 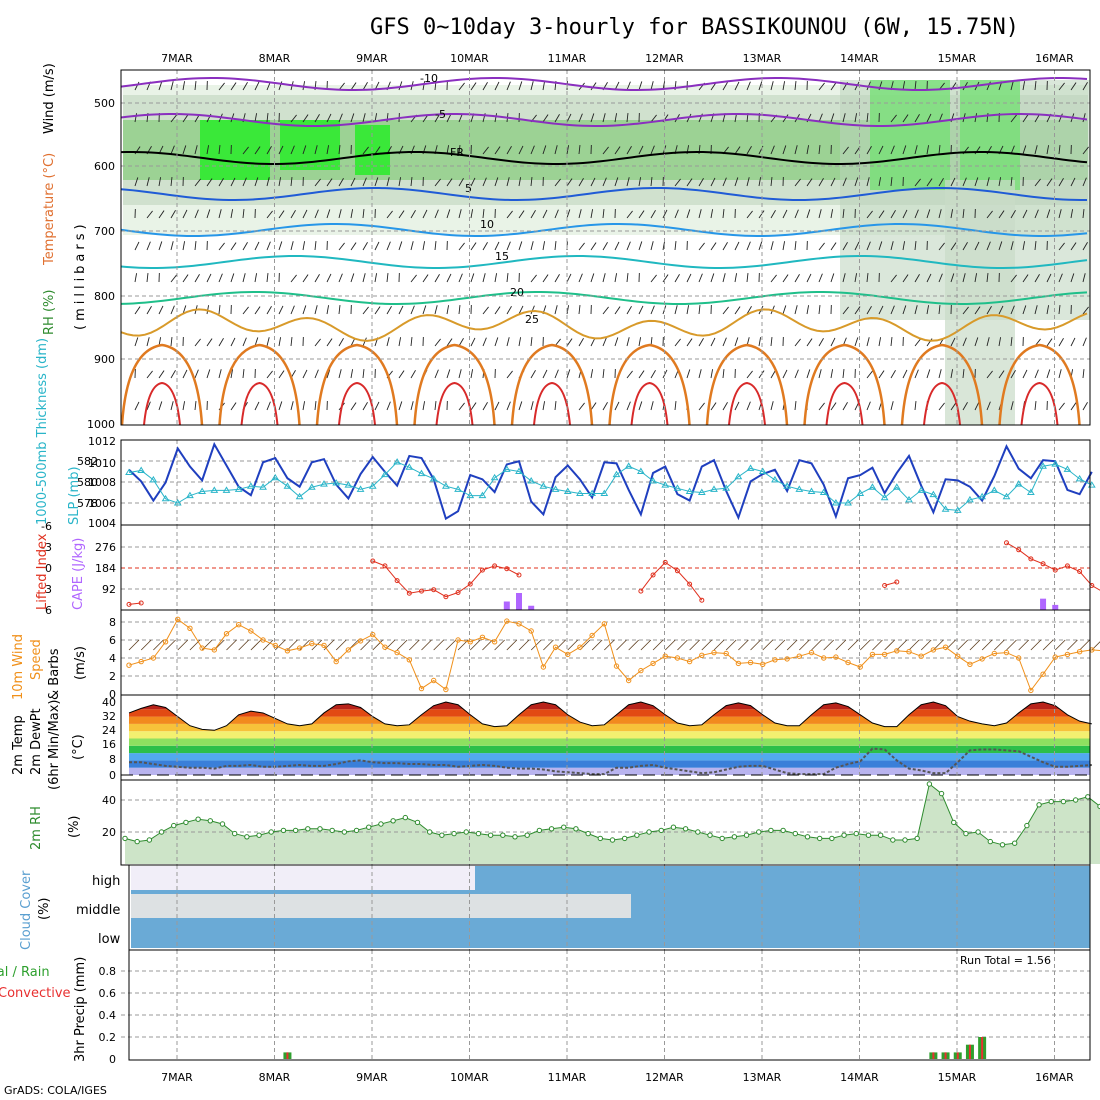 I want to click on isotherm-label: 10, so click(x=487, y=224).